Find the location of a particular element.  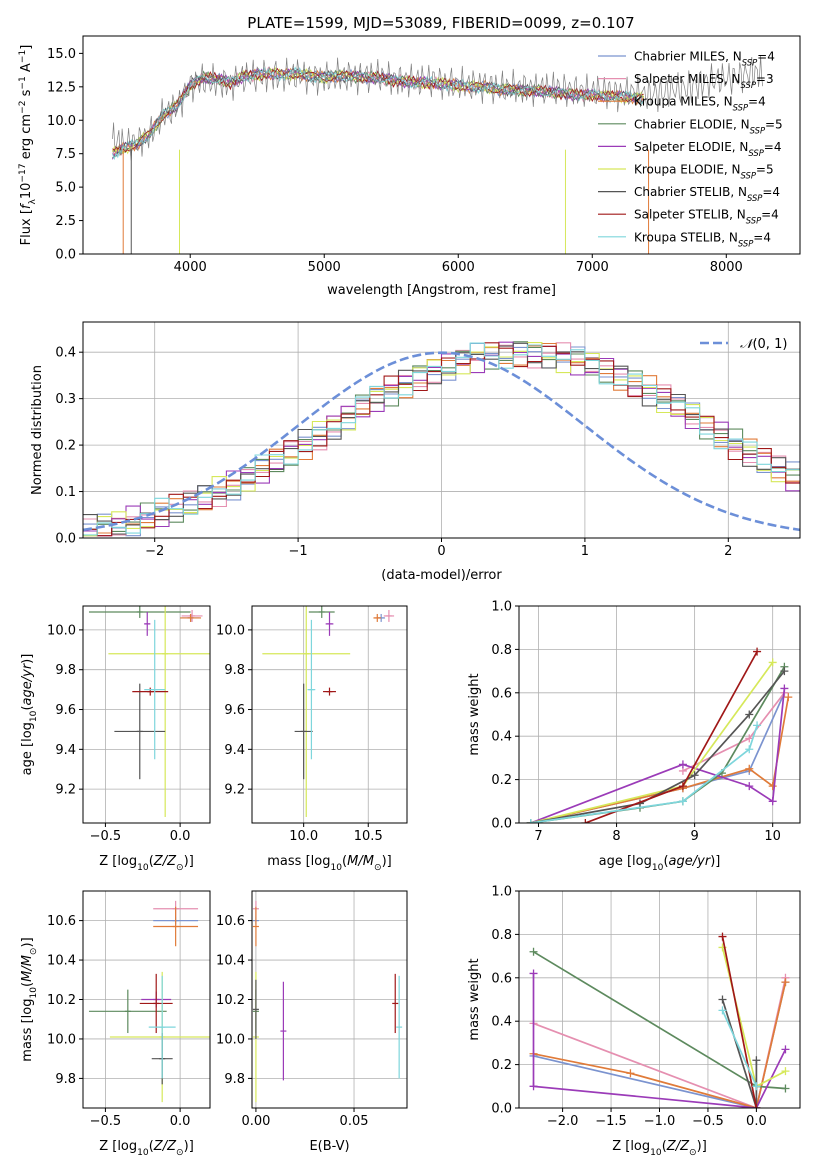

hist-chabrier-stelib is located at coordinates (441, 438).